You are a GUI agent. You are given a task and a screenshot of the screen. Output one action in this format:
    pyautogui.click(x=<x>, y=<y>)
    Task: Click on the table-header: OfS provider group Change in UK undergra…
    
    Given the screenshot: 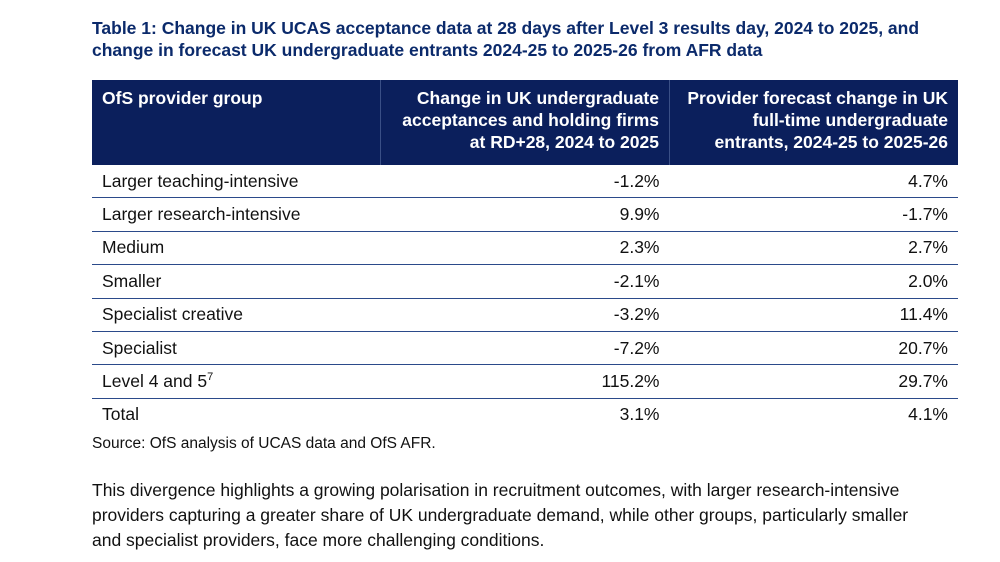 What is the action you would take?
    pyautogui.click(x=525, y=122)
    